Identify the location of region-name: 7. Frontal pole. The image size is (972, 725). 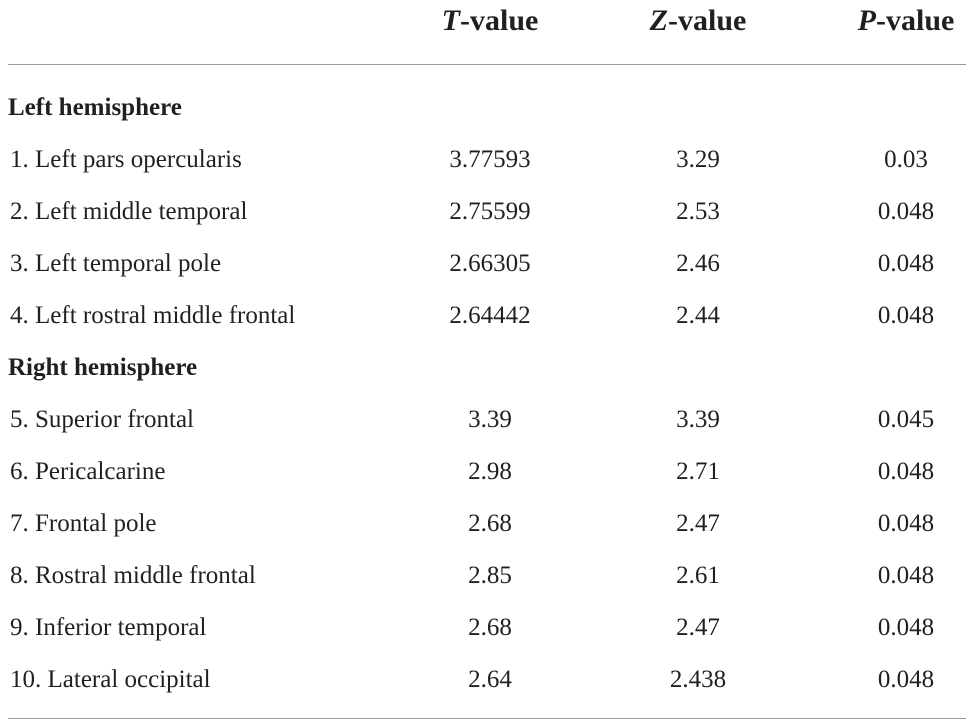
(83, 523).